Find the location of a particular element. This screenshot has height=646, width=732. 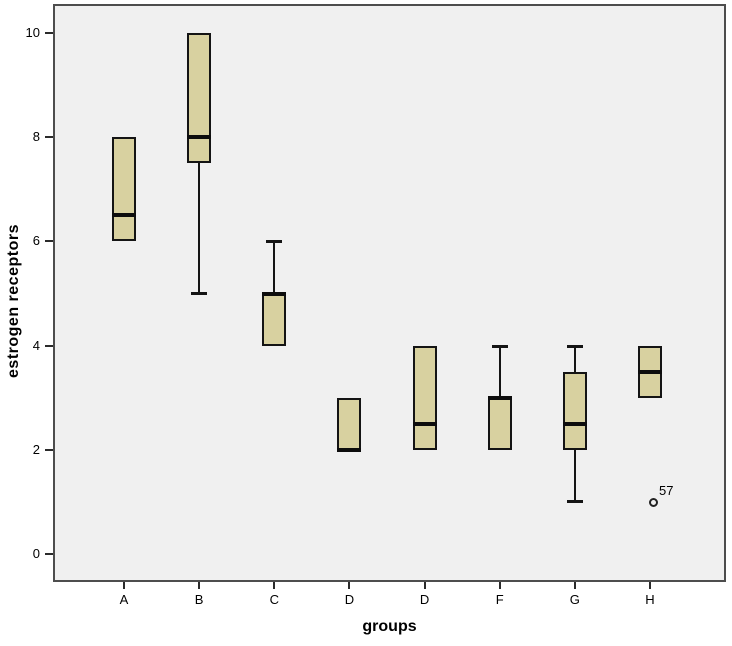

x-axis-tick-label: A is located at coordinates (124, 599).